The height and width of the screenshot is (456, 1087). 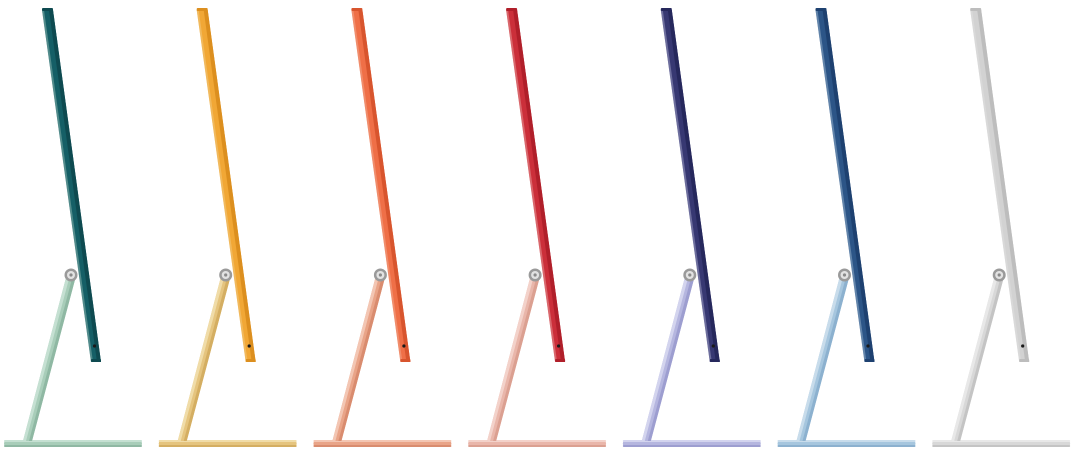 I want to click on imac-green, so click(x=73, y=227).